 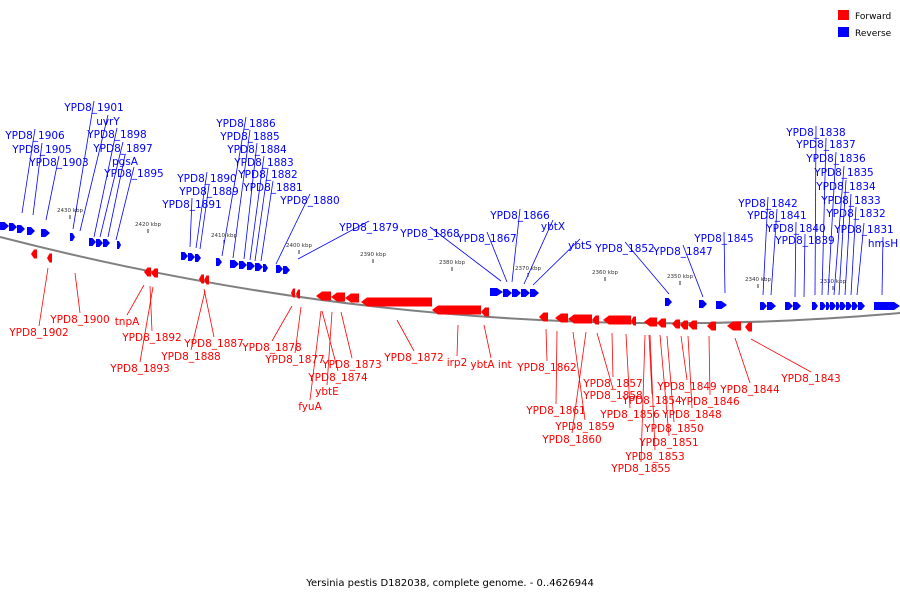 What do you see at coordinates (327, 392) in the screenshot?
I see `gene-label-ybtE: ybtE` at bounding box center [327, 392].